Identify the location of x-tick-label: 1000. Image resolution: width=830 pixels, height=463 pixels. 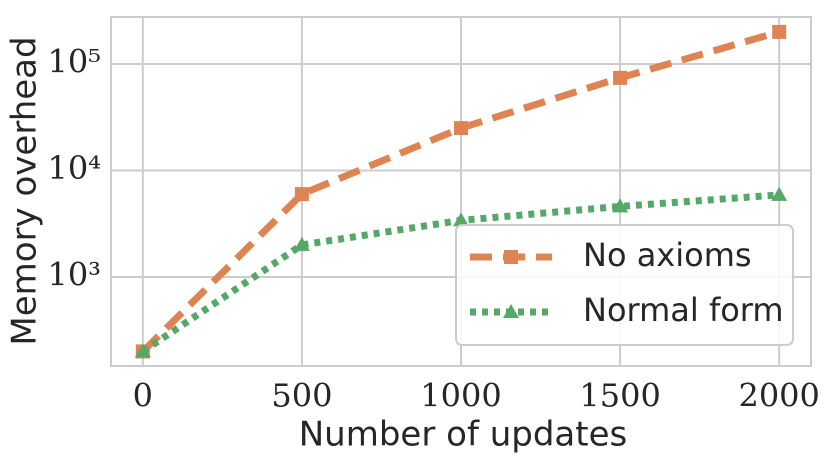
(460, 396).